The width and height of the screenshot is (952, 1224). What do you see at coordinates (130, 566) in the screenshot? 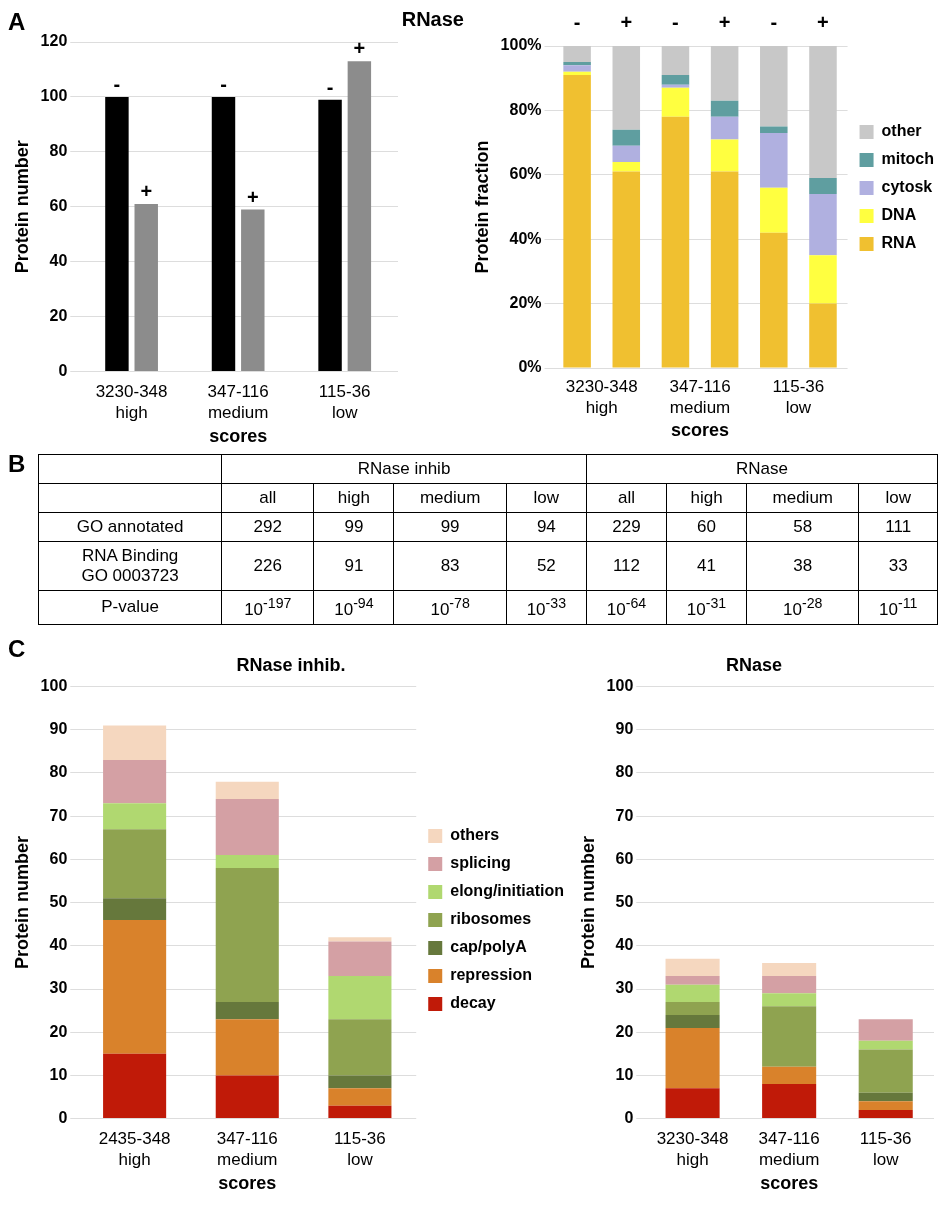
I see `text: RNA Binding GO 0003723` at bounding box center [130, 566].